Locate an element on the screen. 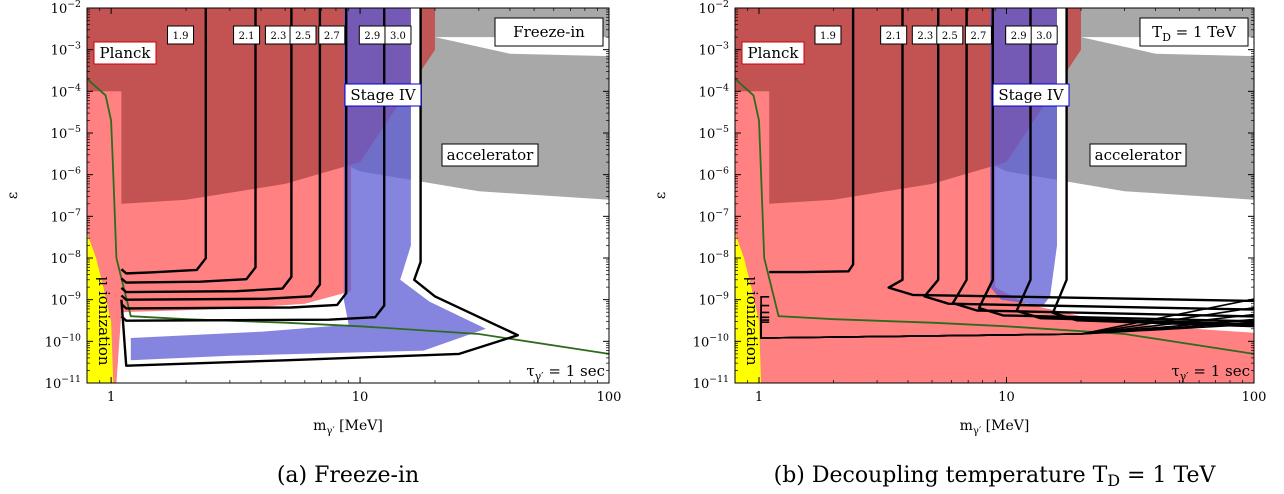 This screenshot has width=1284, height=494. y-tick-label: 10⁻⁴ is located at coordinates (66, 91).